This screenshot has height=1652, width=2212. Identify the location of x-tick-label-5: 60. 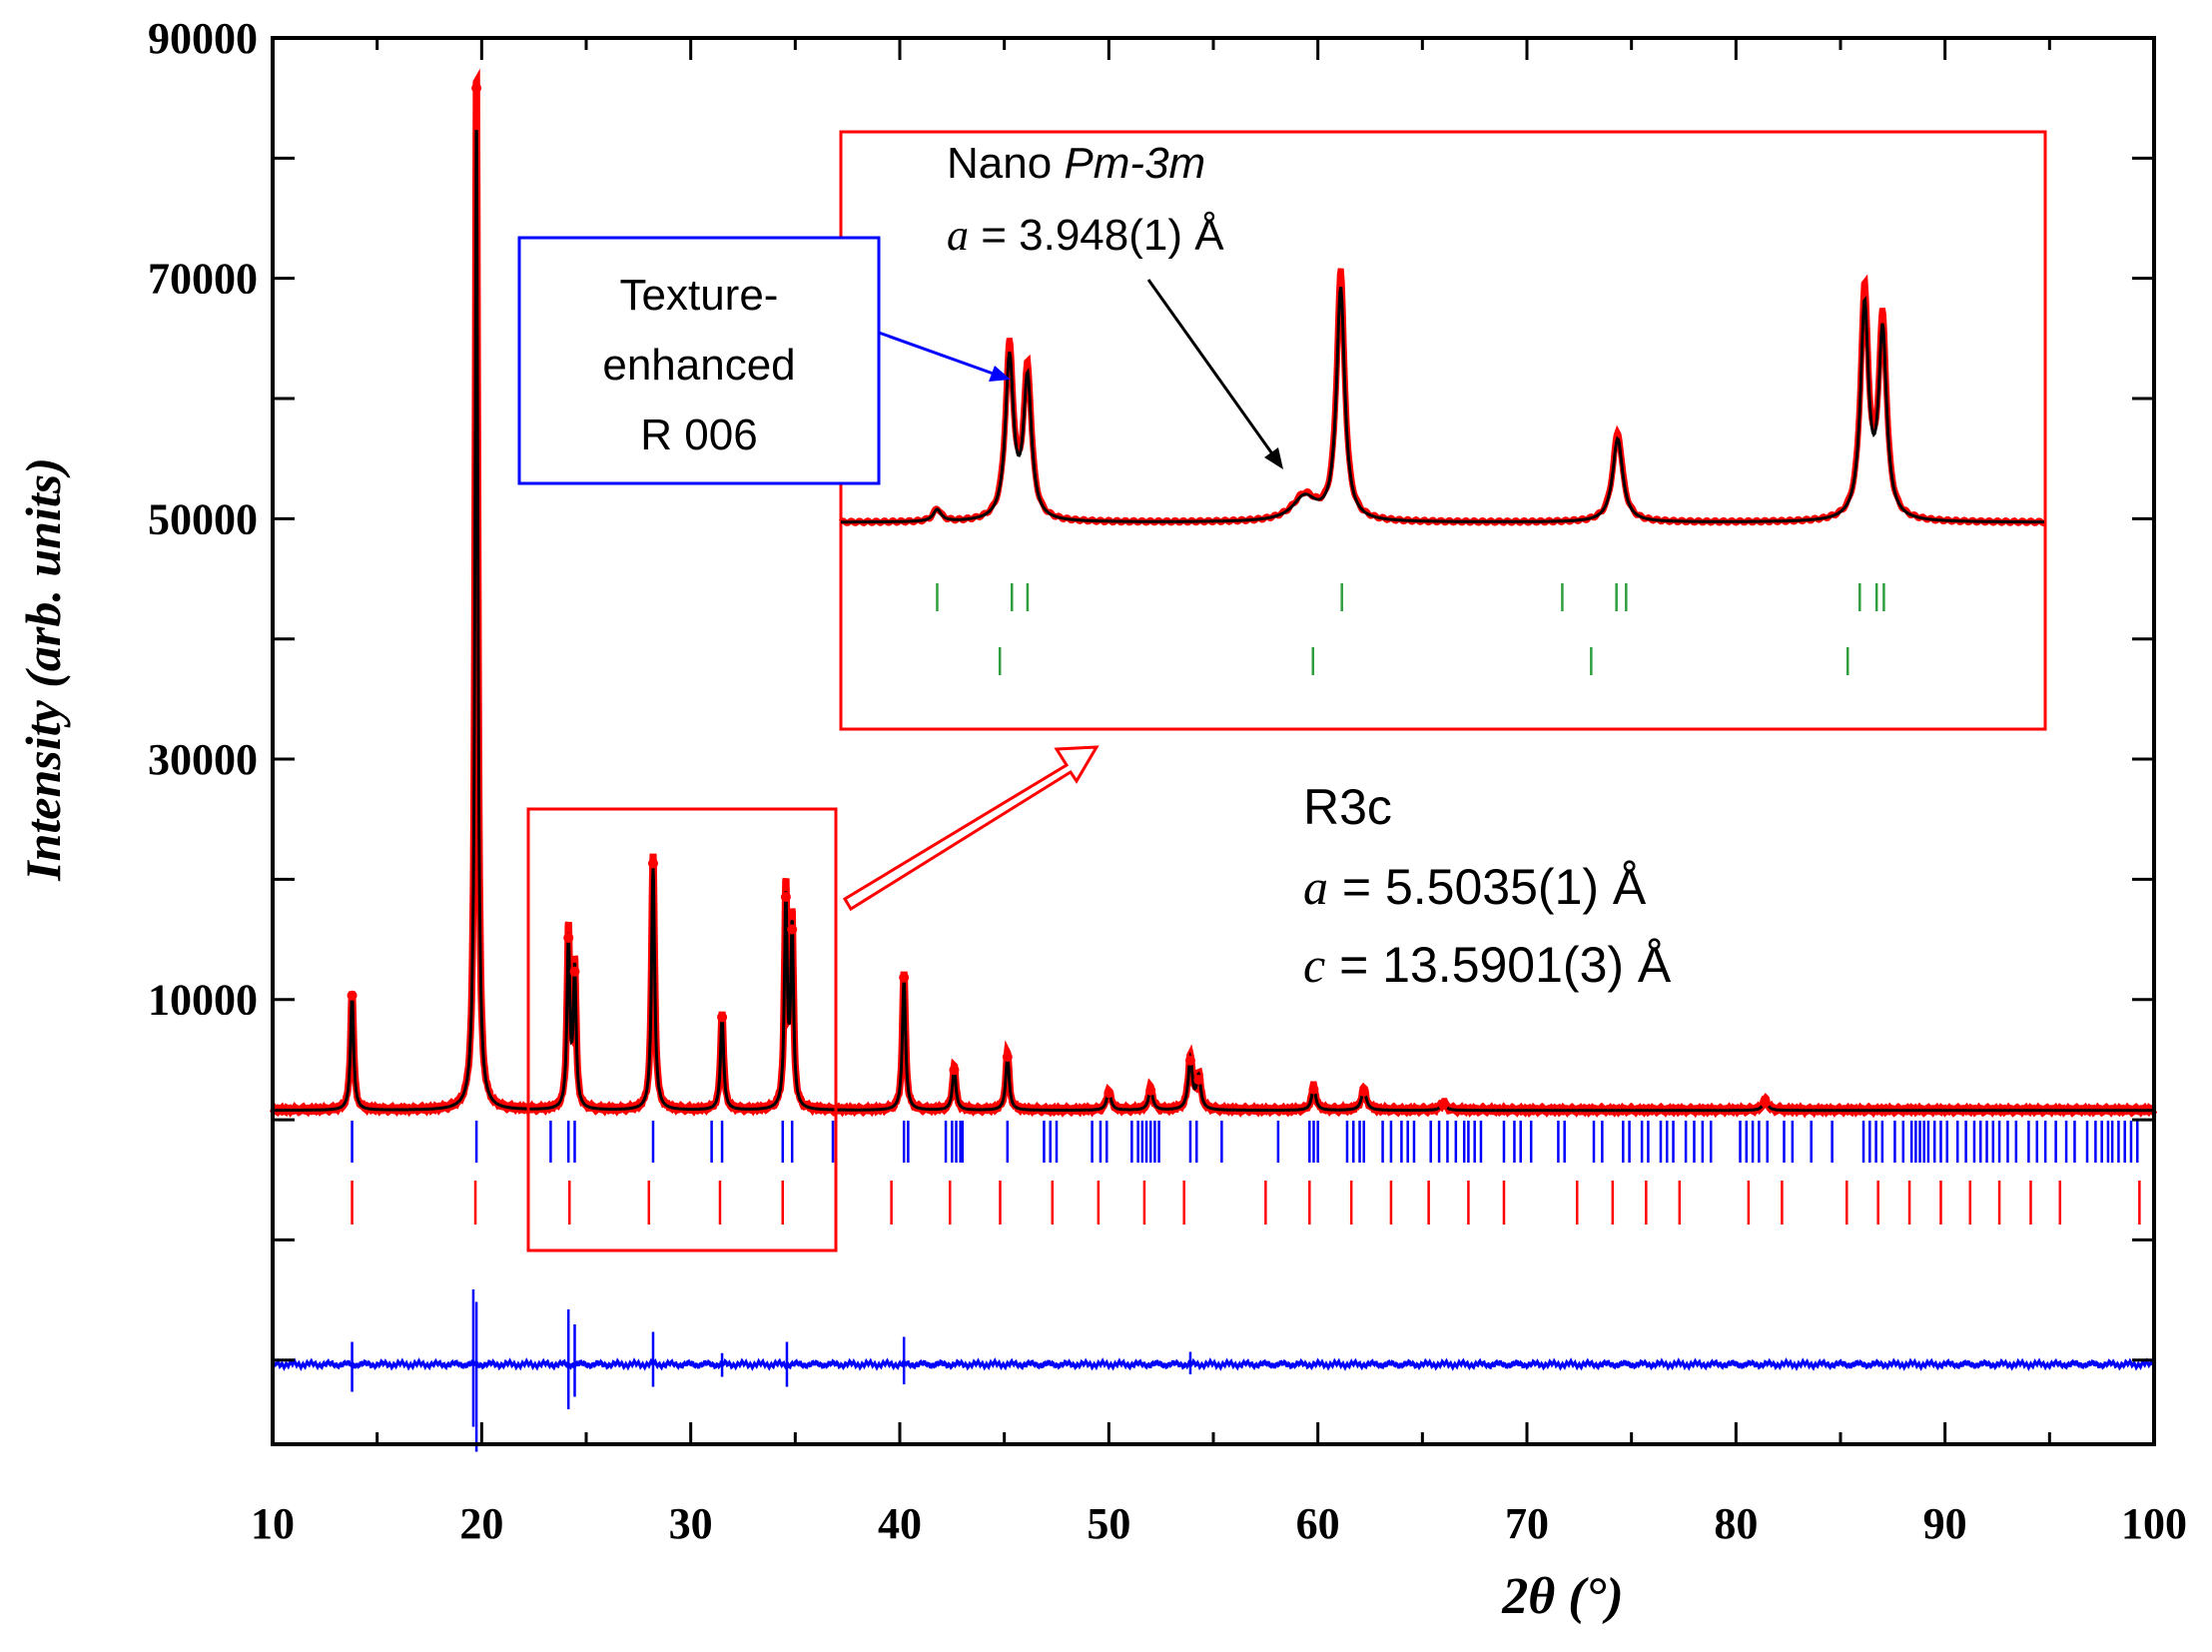
(1318, 1523).